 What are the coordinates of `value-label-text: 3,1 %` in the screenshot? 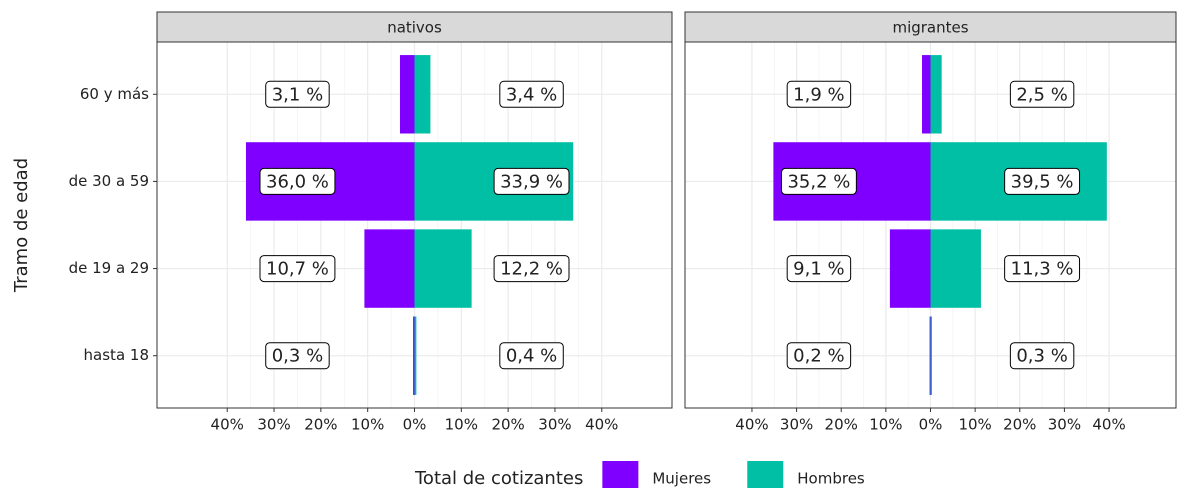 It's located at (297, 94).